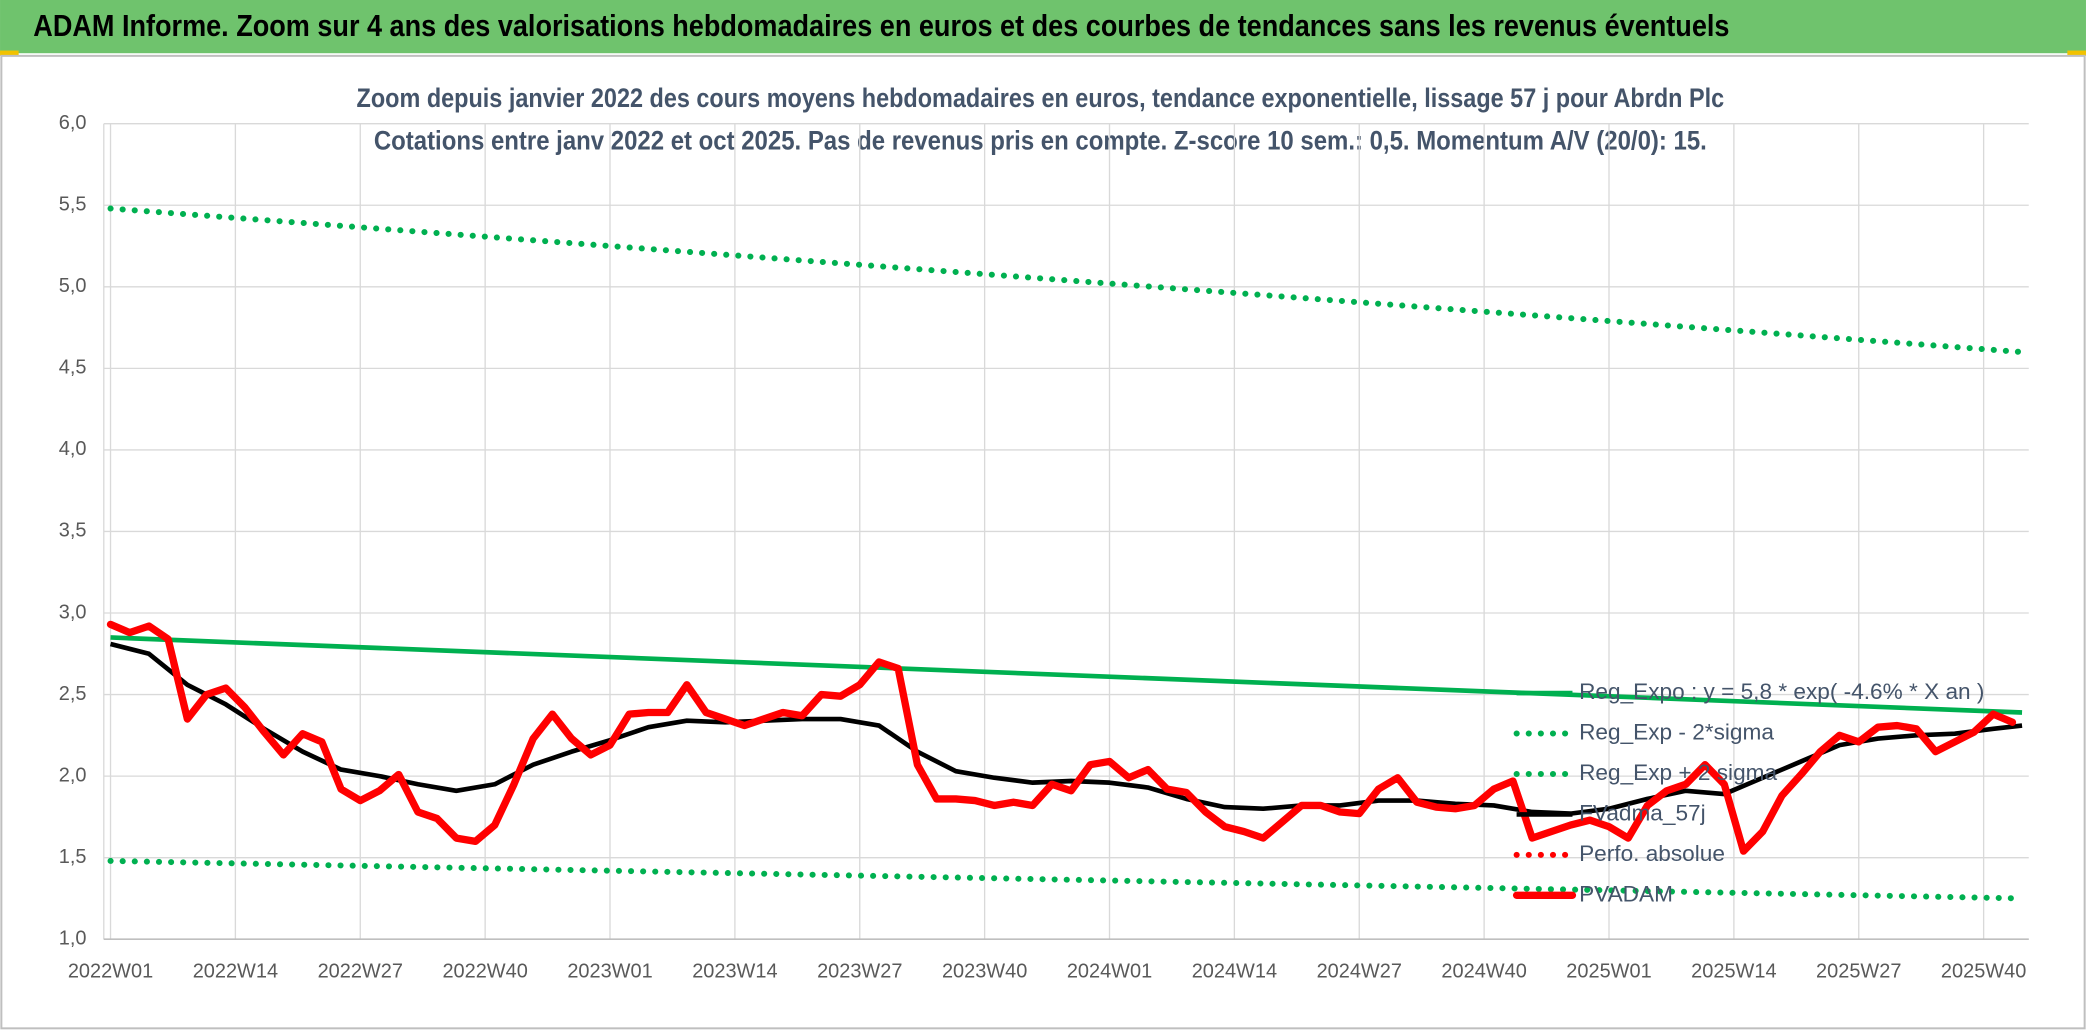 The width and height of the screenshot is (2086, 1031). Describe the element at coordinates (984, 972) in the screenshot. I see `x-tick-label: 2023W40` at that location.